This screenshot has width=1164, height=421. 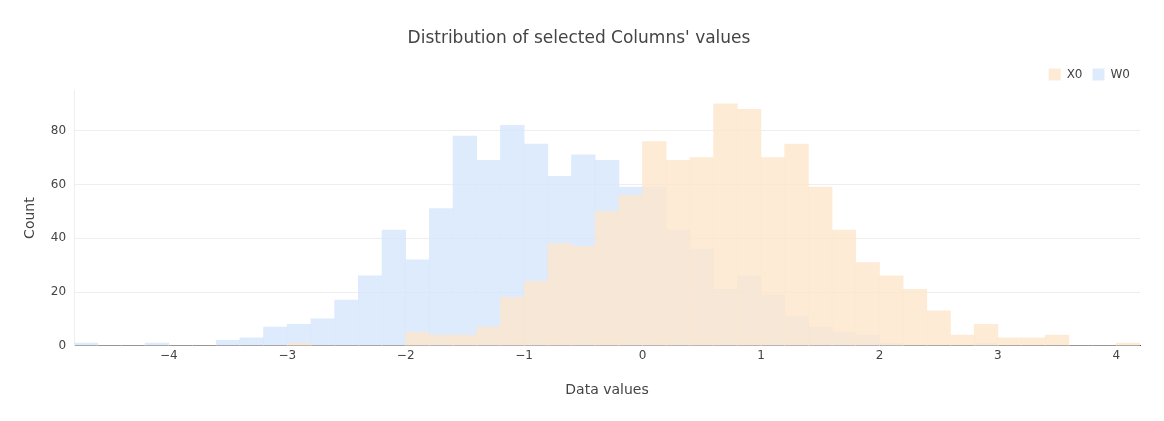 I want to click on x-tick-label: −3, so click(x=287, y=355).